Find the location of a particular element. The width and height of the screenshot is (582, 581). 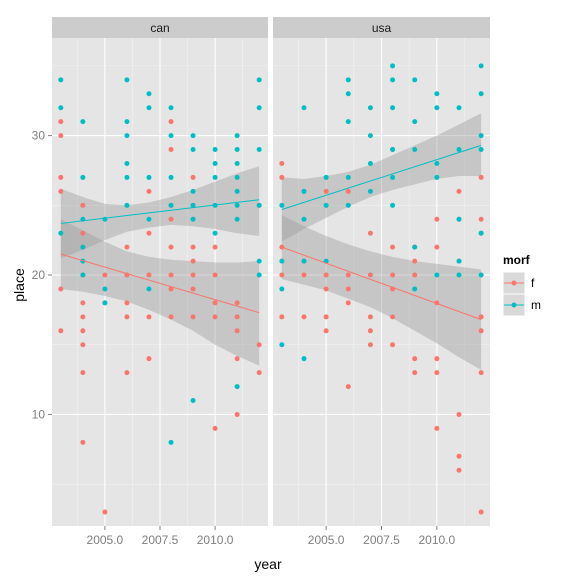

confidence-band-f is located at coordinates (160, 292).